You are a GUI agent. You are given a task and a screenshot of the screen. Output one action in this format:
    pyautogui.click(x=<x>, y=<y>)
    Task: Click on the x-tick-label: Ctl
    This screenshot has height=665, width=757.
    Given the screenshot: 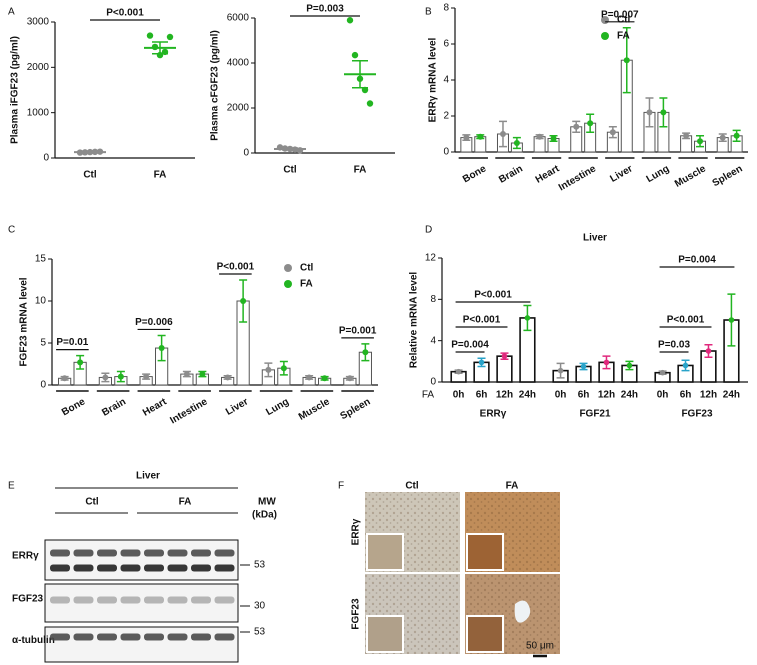 What is the action you would take?
    pyautogui.click(x=90, y=175)
    